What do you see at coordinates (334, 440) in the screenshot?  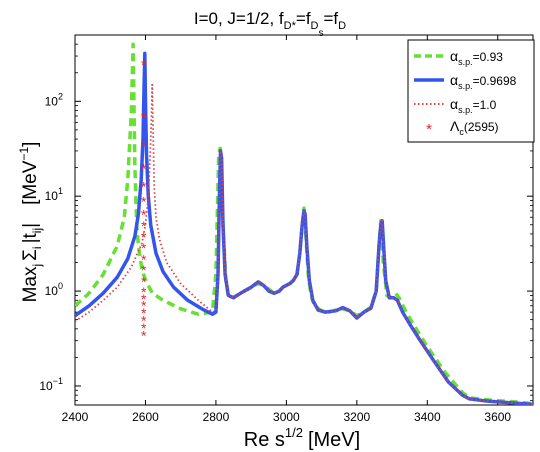 I see `x-axis-label-unit: [MeV]` at bounding box center [334, 440].